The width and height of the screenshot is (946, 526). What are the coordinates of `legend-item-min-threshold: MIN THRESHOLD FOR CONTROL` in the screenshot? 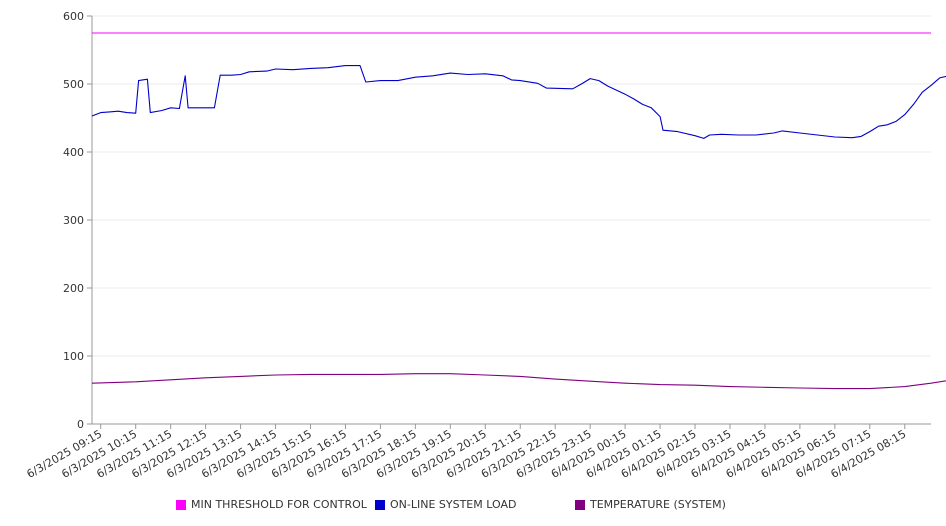 It's located at (271, 504).